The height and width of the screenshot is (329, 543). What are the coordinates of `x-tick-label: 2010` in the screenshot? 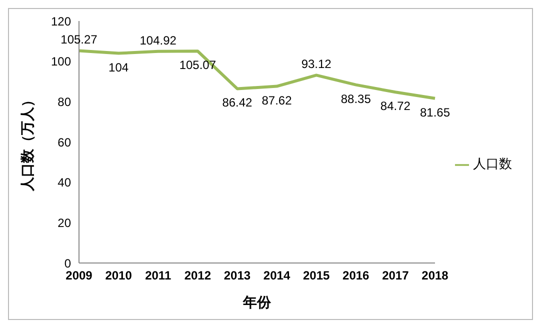 It's located at (118, 275).